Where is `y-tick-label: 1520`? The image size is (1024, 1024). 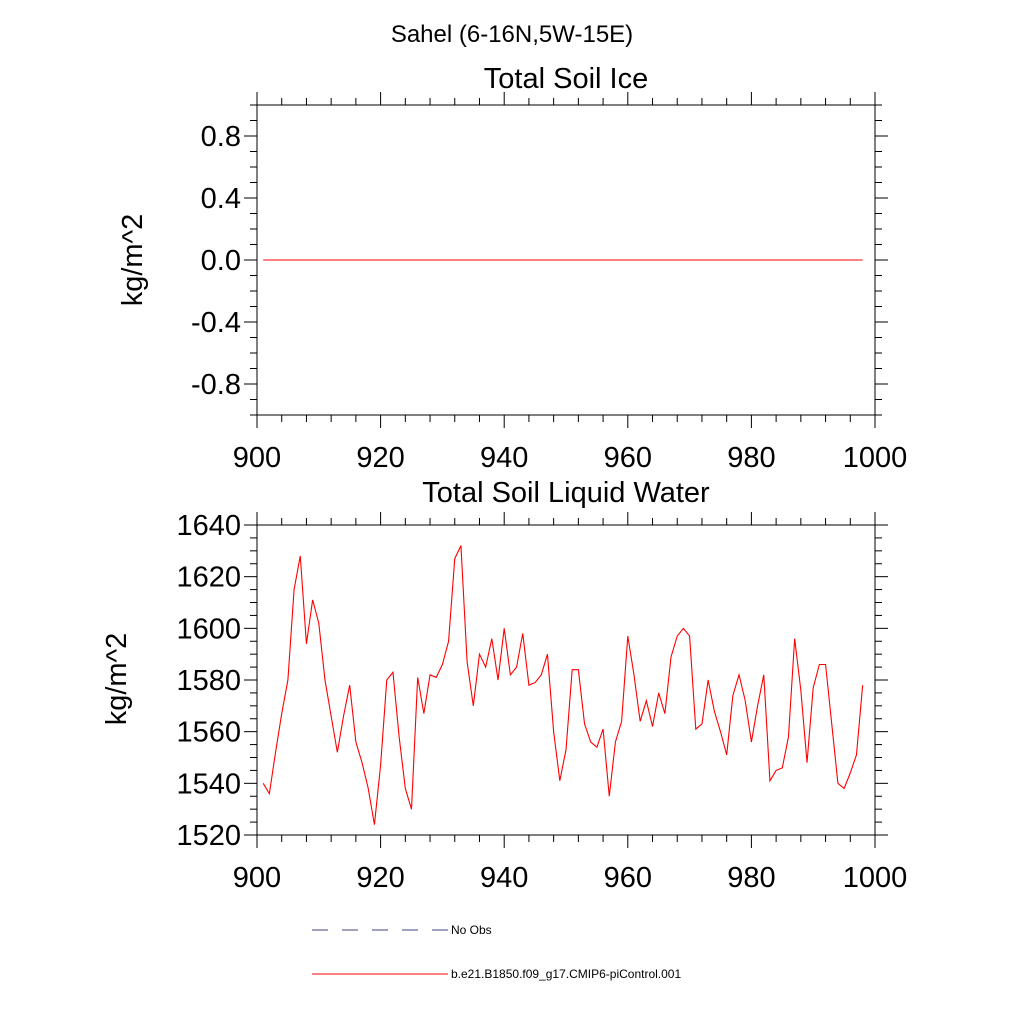
y-tick-label: 1520 is located at coordinates (208, 836).